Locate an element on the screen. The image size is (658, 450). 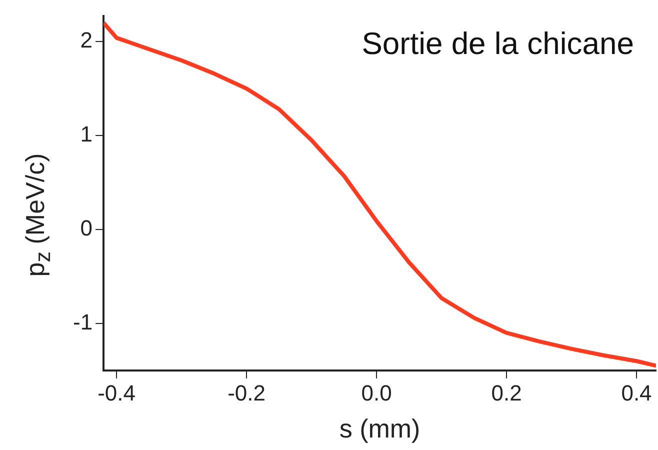
x-tick-label: 0.0 is located at coordinates (376, 393).